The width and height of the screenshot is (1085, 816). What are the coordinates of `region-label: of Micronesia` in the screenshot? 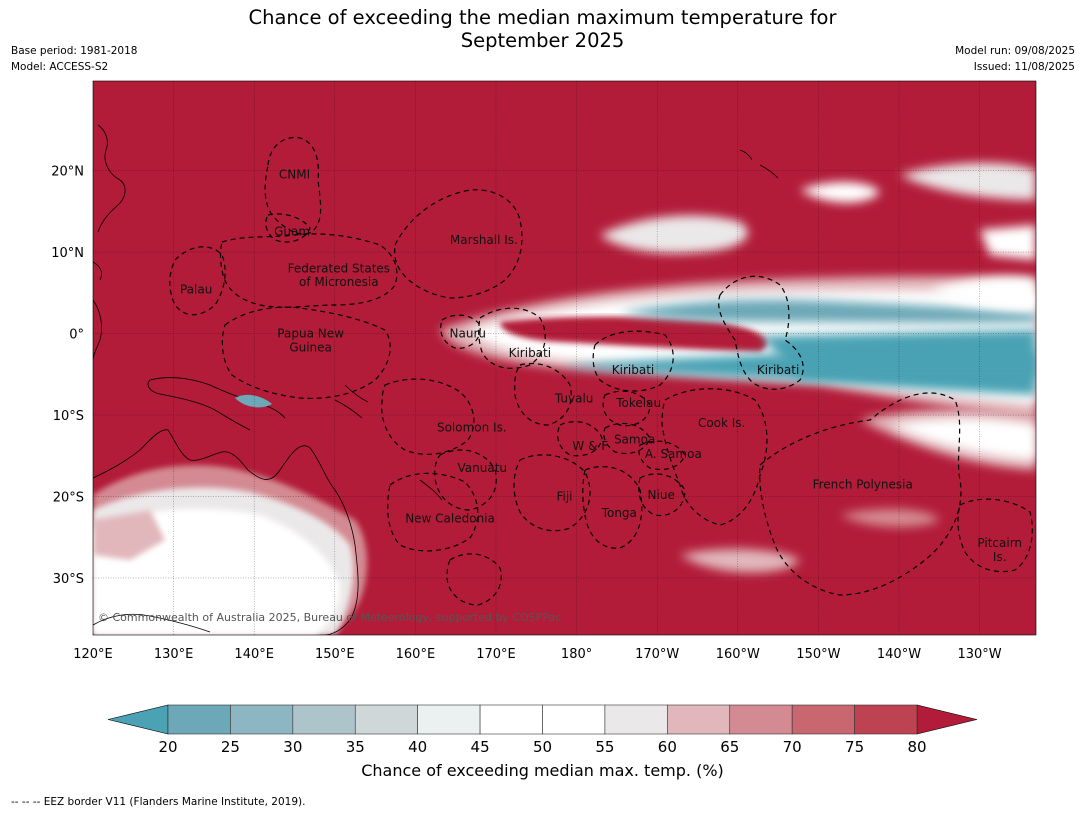 It's located at (339, 282).